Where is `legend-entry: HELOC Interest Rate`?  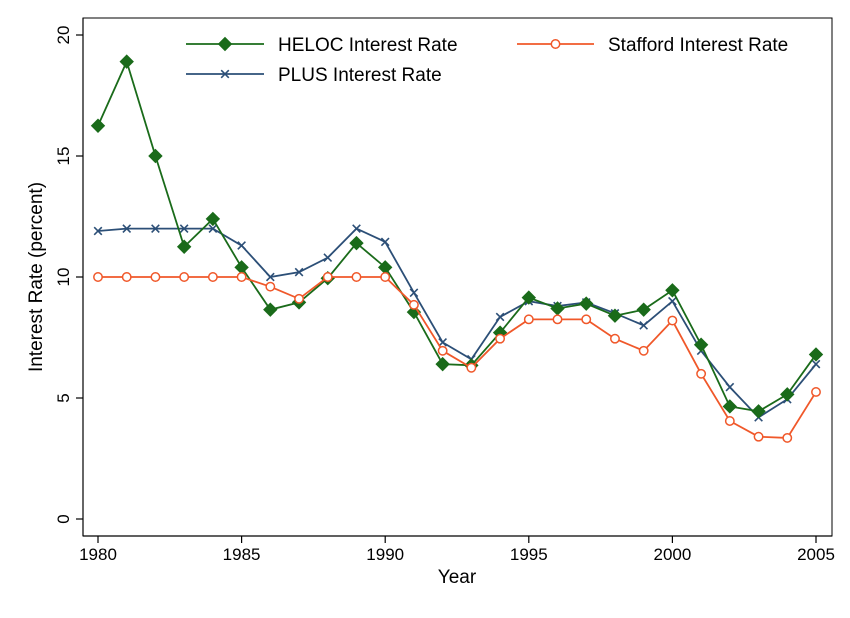
legend-entry: HELOC Interest Rate is located at coordinates (322, 45).